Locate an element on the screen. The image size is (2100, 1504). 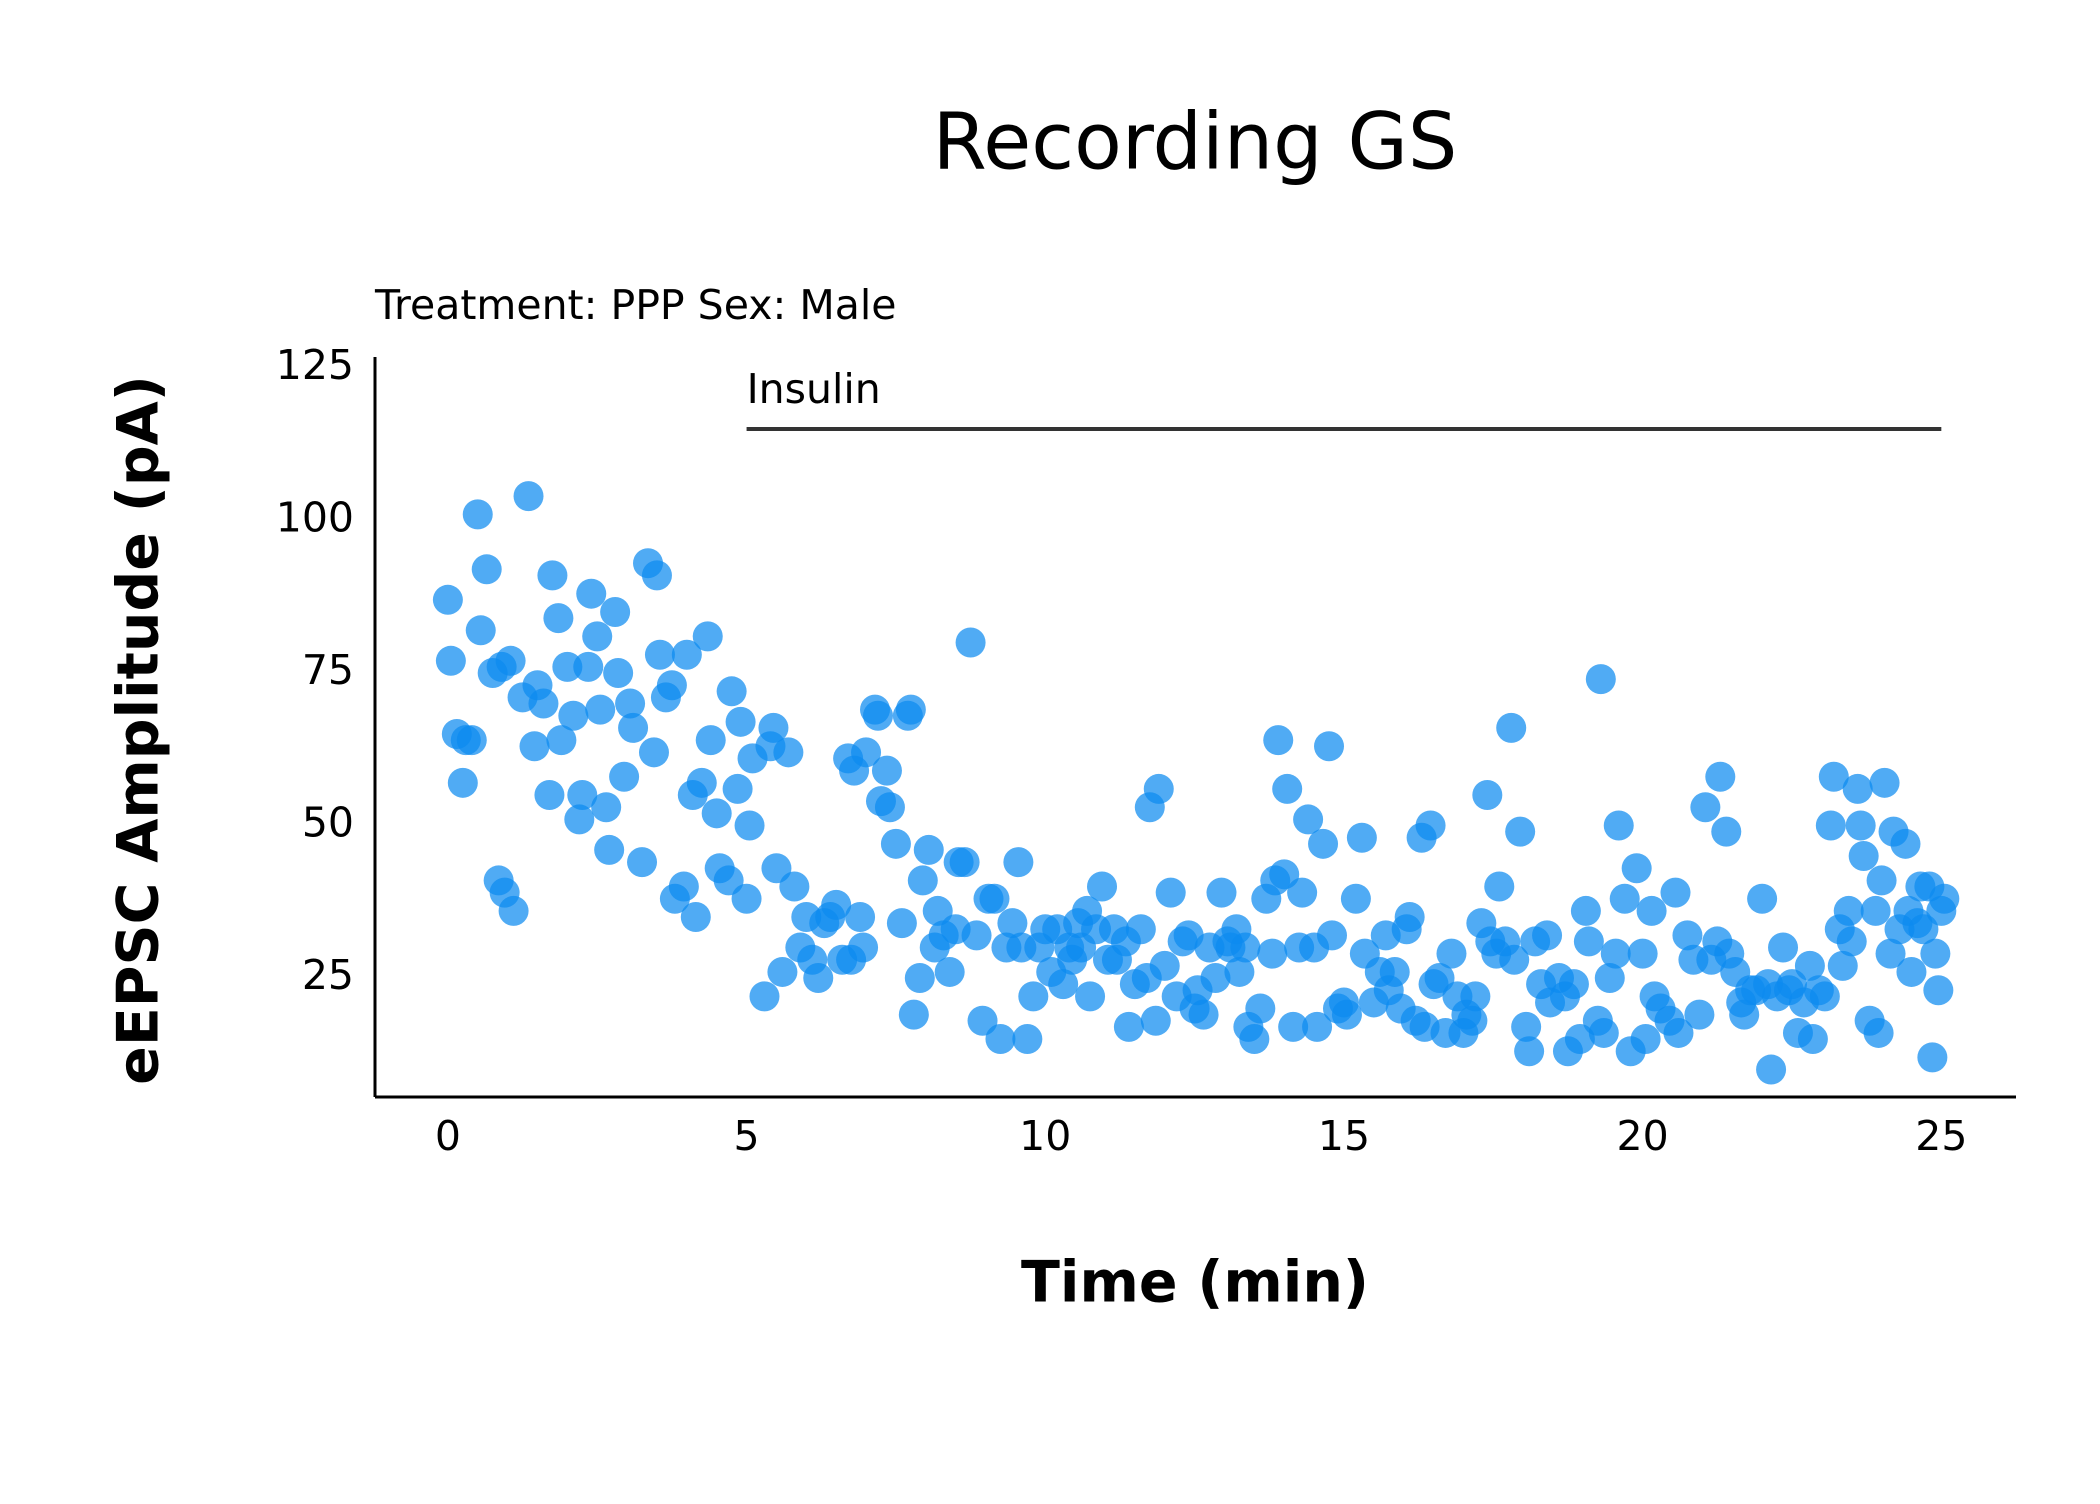
x-tick-label: 20 is located at coordinates (1643, 1136).